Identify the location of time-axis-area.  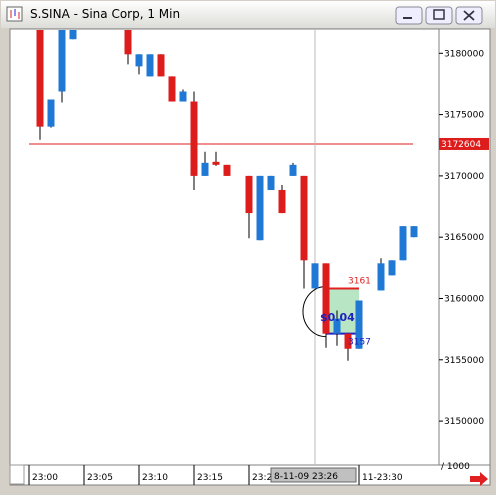
(250, 475).